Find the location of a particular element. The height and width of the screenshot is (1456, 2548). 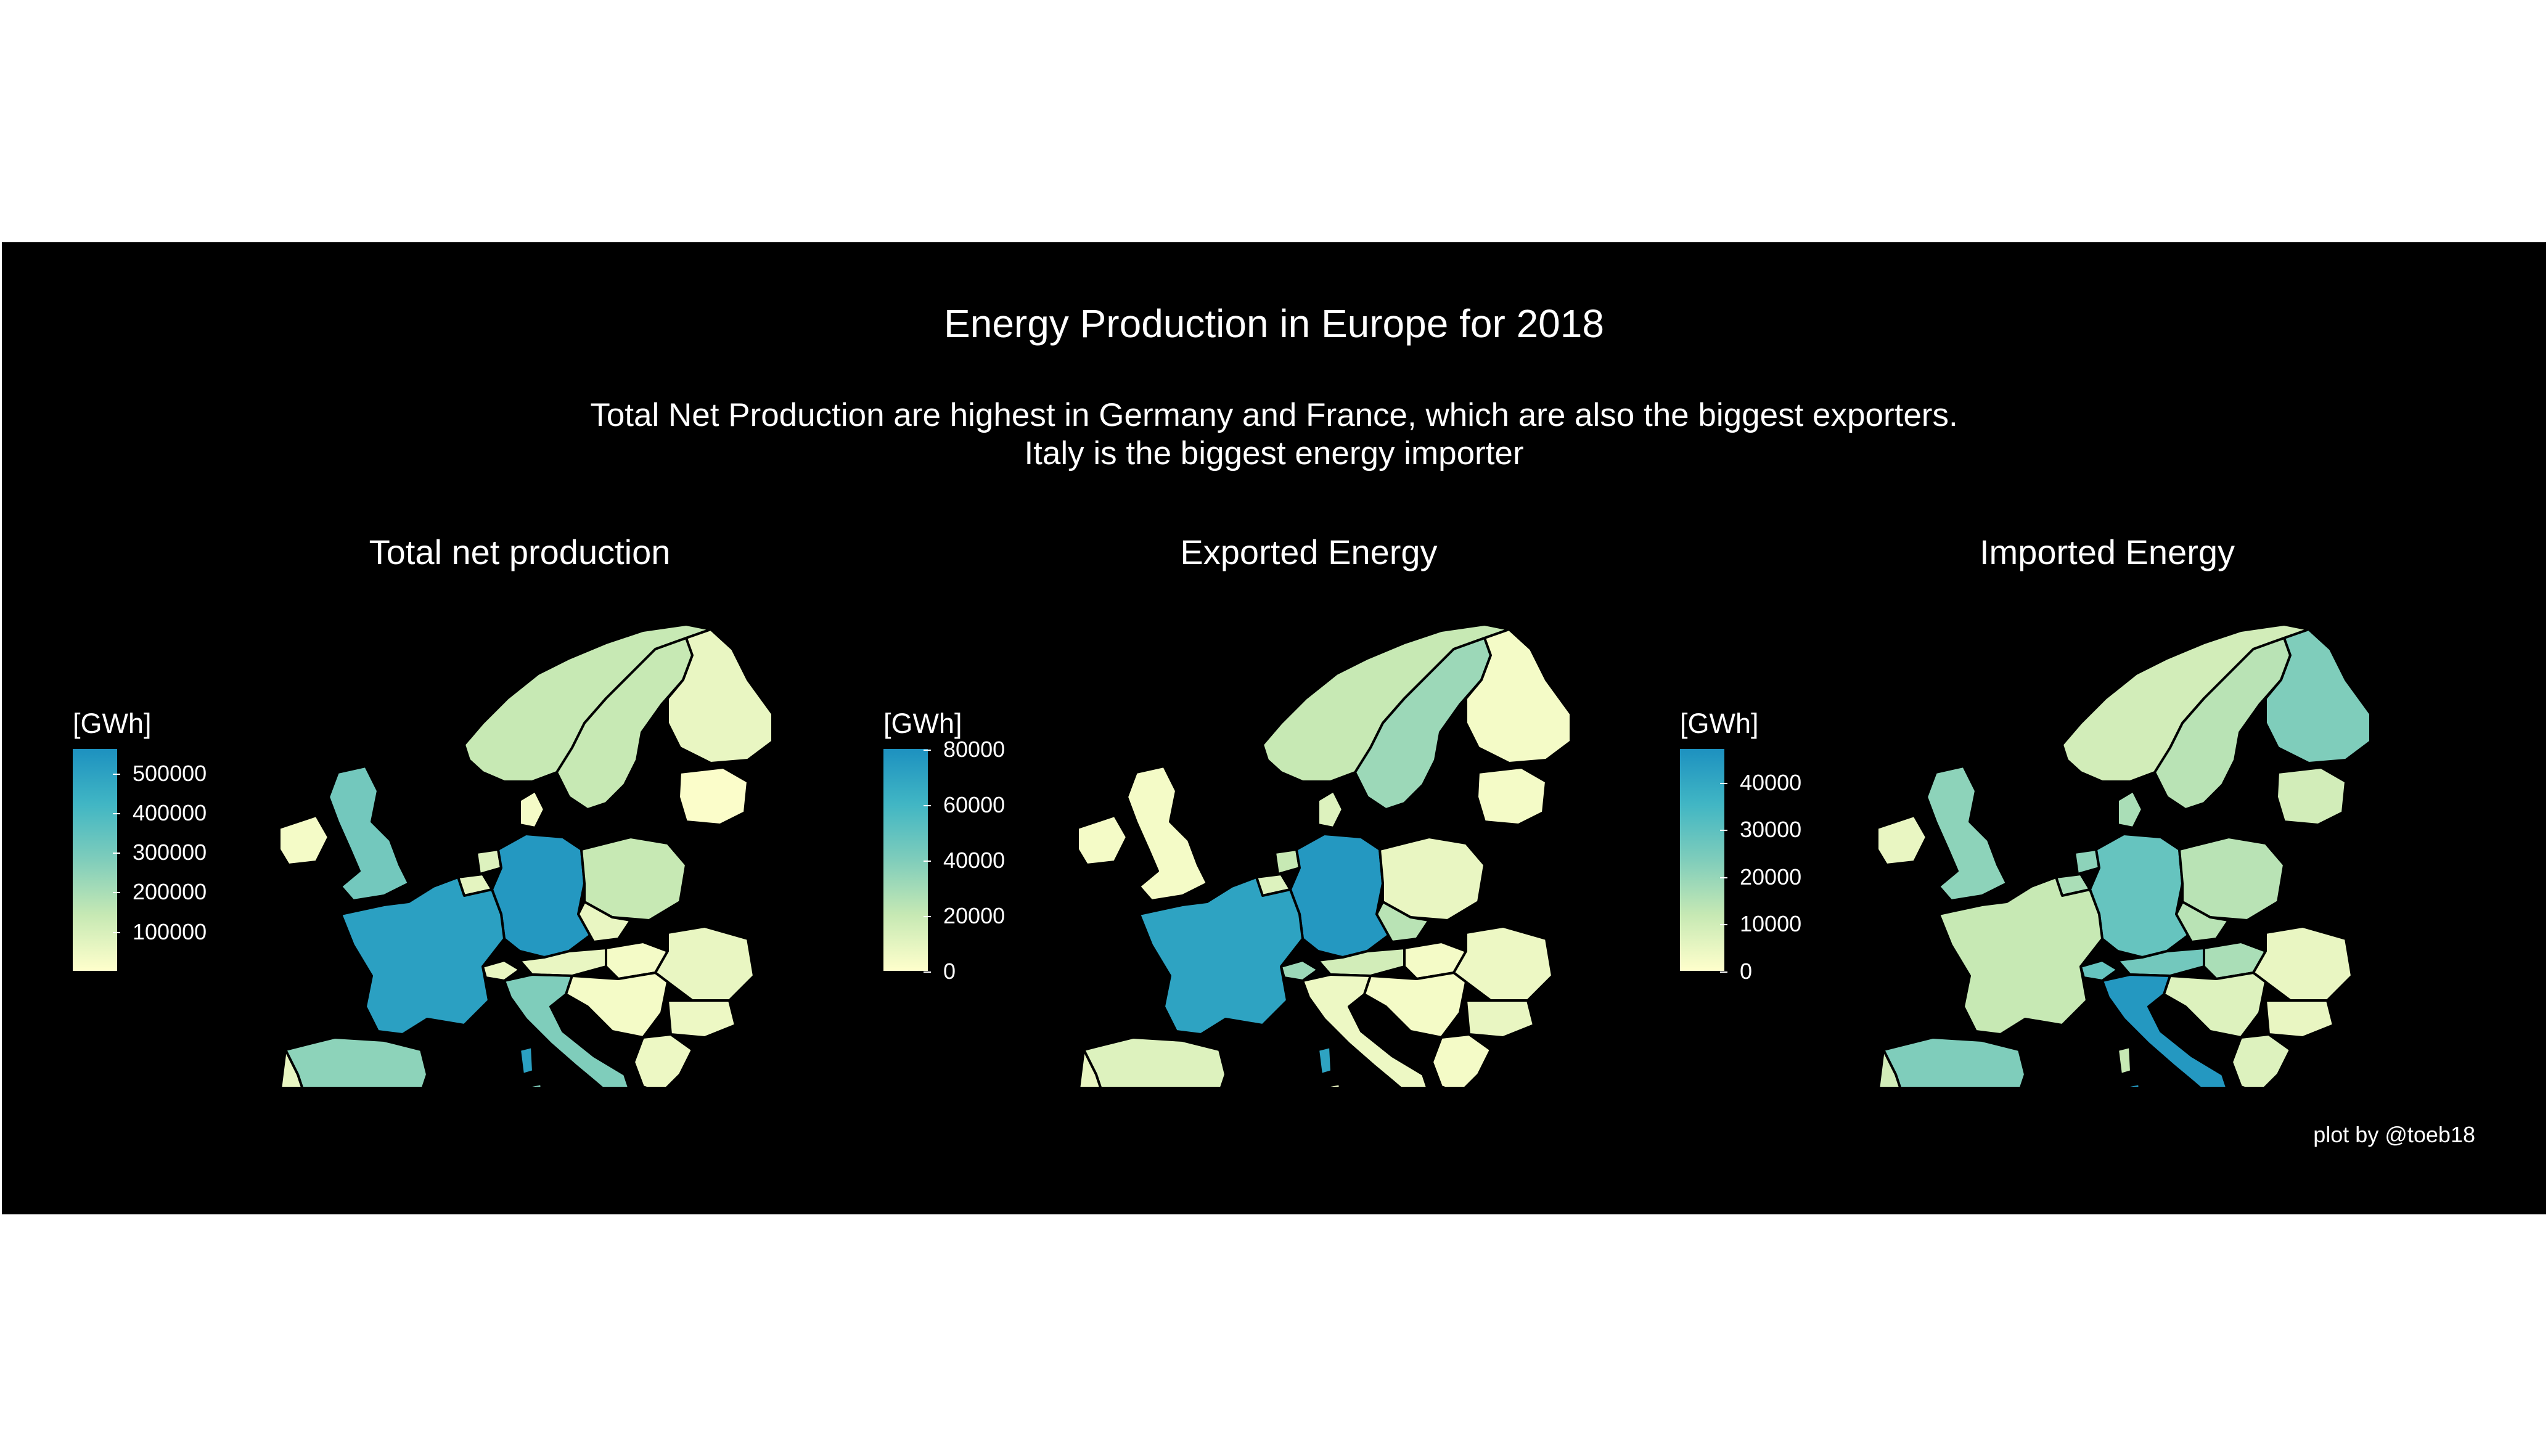

legend-tick-label: 10000 is located at coordinates (1761, 924).